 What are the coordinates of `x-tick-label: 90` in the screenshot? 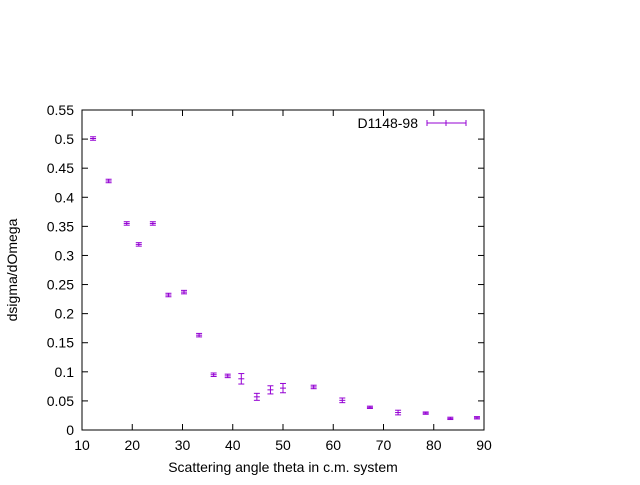 It's located at (484, 445).